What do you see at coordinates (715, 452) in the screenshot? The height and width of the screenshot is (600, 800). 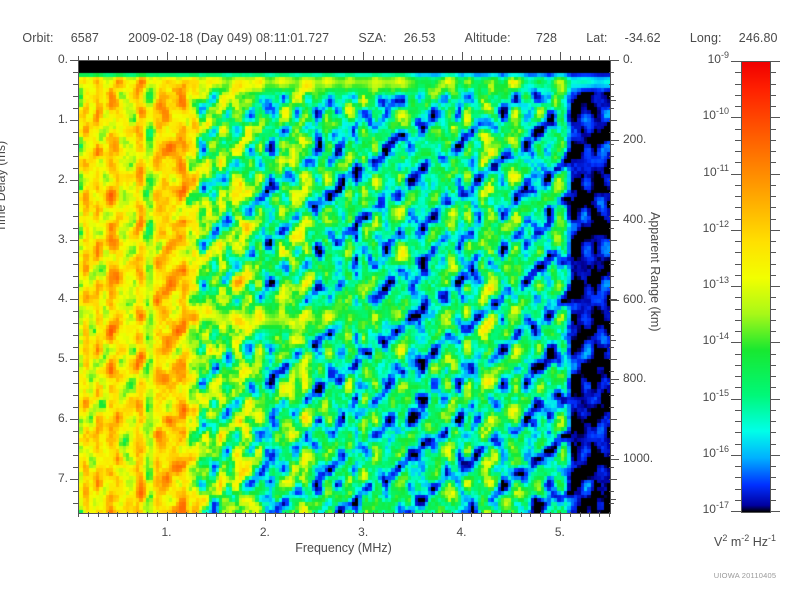 I see `colorbar-tick-label: 10-16` at bounding box center [715, 452].